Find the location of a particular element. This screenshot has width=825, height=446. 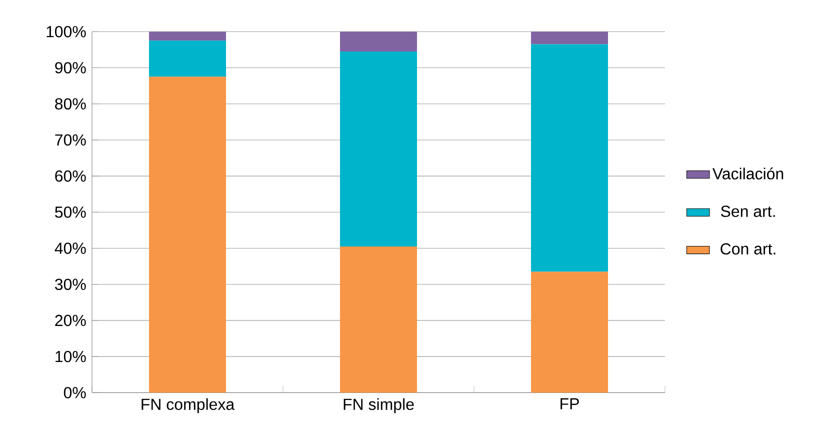

y-tick-label: 10% is located at coordinates (71, 356).